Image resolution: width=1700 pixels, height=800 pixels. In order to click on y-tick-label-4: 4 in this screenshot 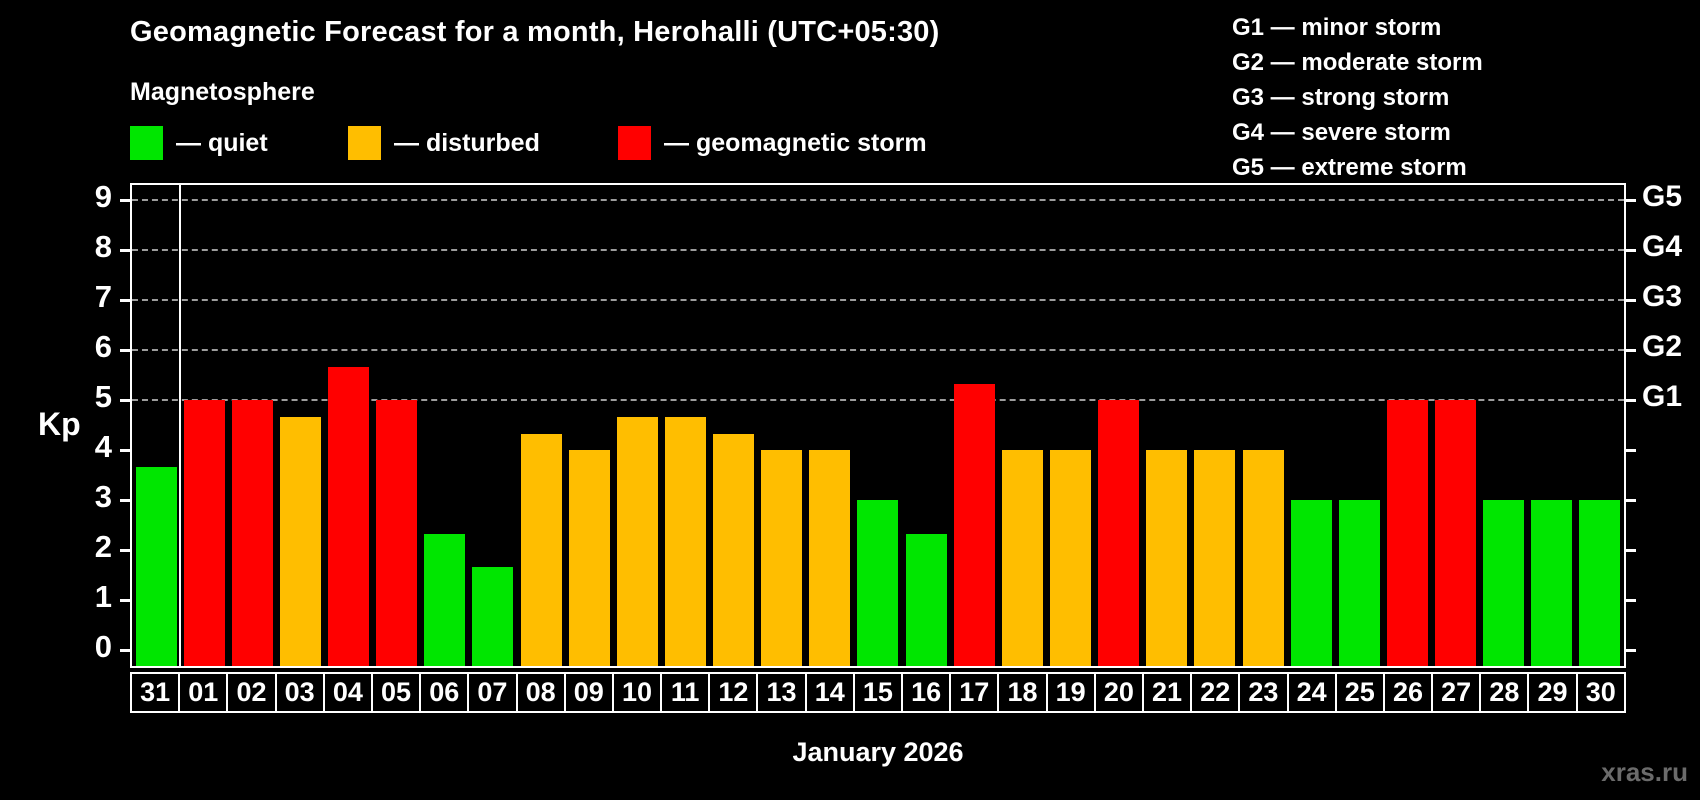, I will do `click(103, 446)`.